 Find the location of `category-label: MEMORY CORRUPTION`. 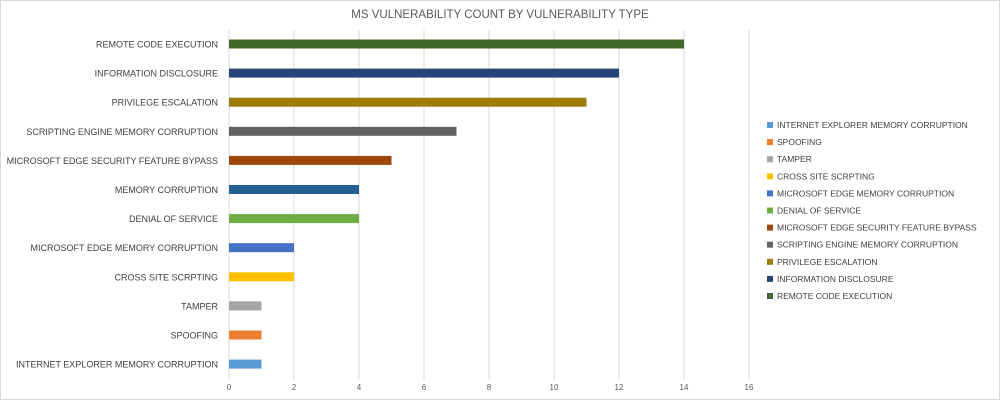

category-label: MEMORY CORRUPTION is located at coordinates (166, 190).